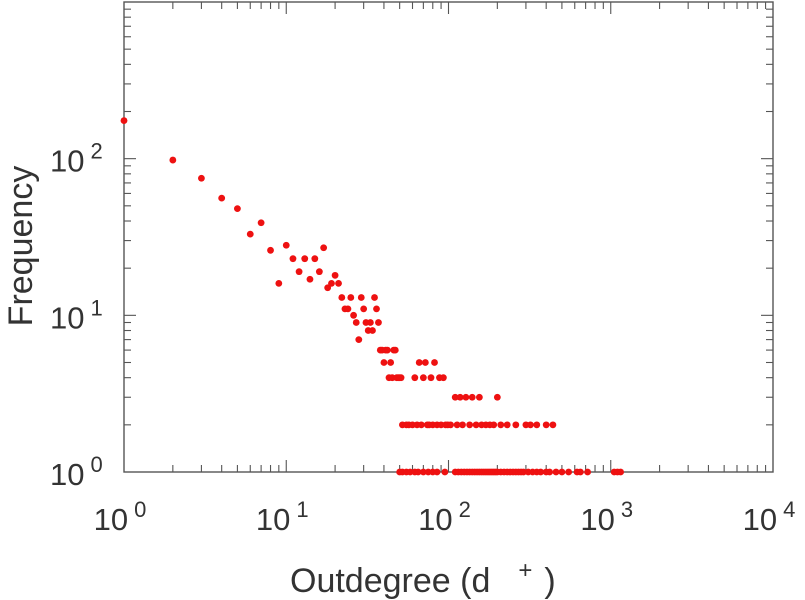  What do you see at coordinates (390, 581) in the screenshot?
I see `x-axis-title-text: Outdegree (d` at bounding box center [390, 581].